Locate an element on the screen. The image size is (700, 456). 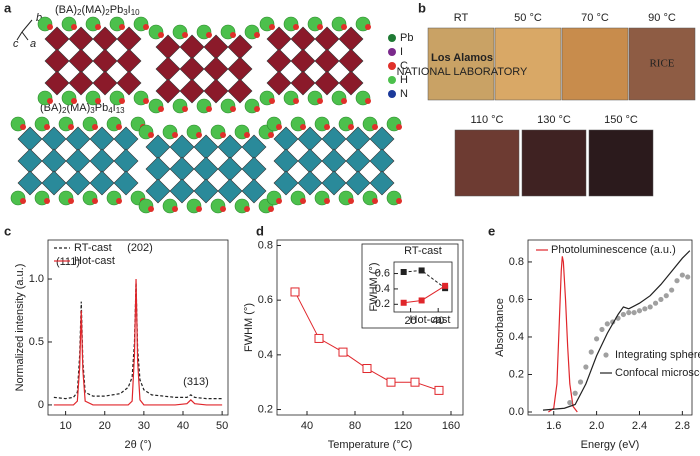
x-tick-label: 40 is located at coordinates (307, 426).